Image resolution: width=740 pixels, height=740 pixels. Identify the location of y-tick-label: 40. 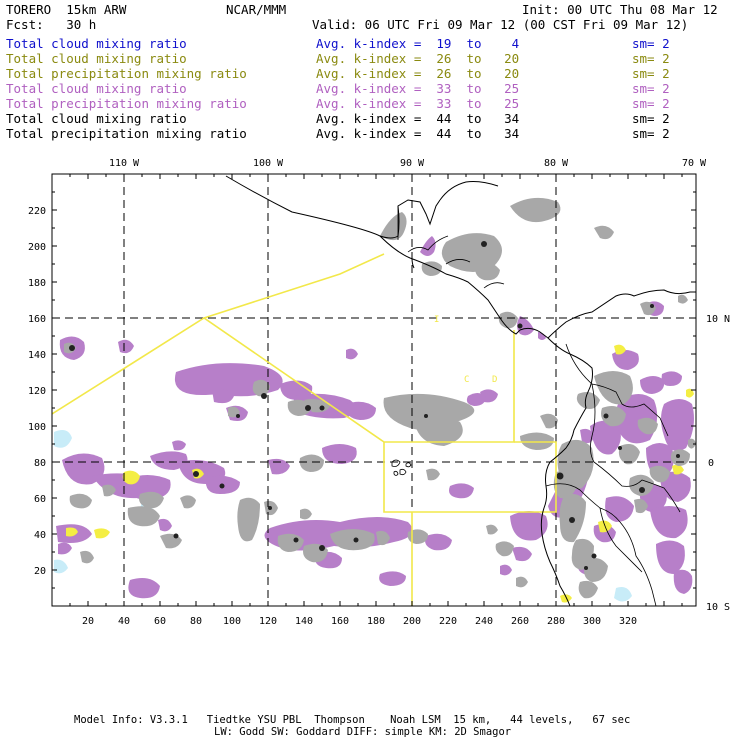
(40, 535).